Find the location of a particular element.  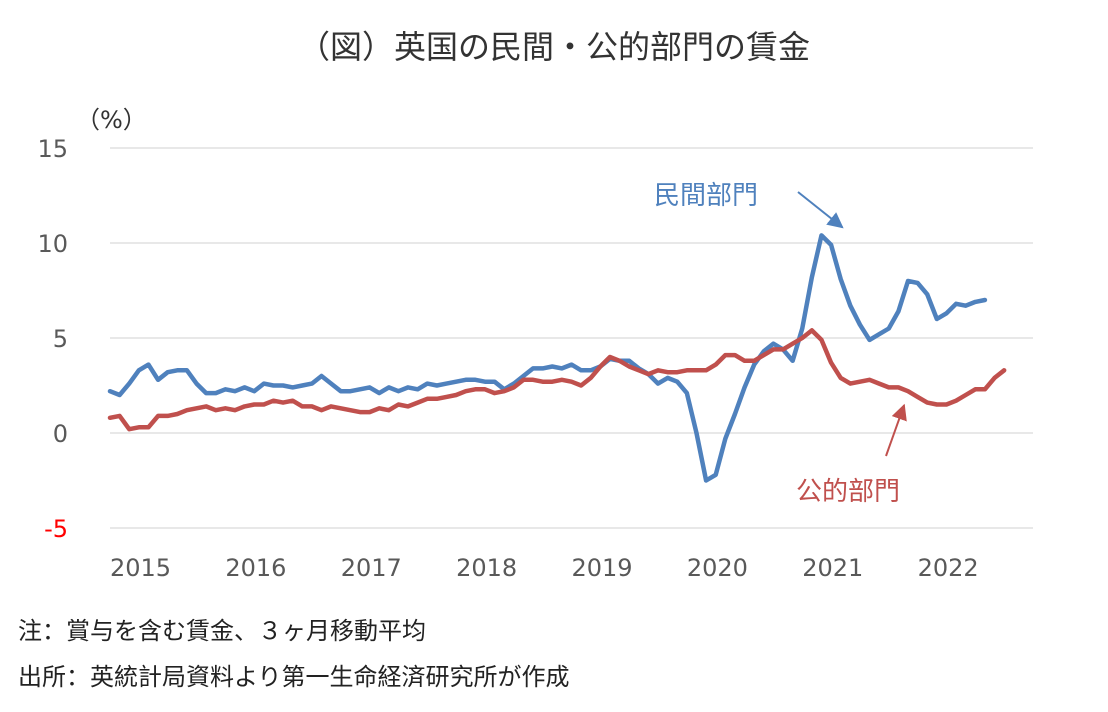

x-tick-label: 2022 is located at coordinates (948, 568).